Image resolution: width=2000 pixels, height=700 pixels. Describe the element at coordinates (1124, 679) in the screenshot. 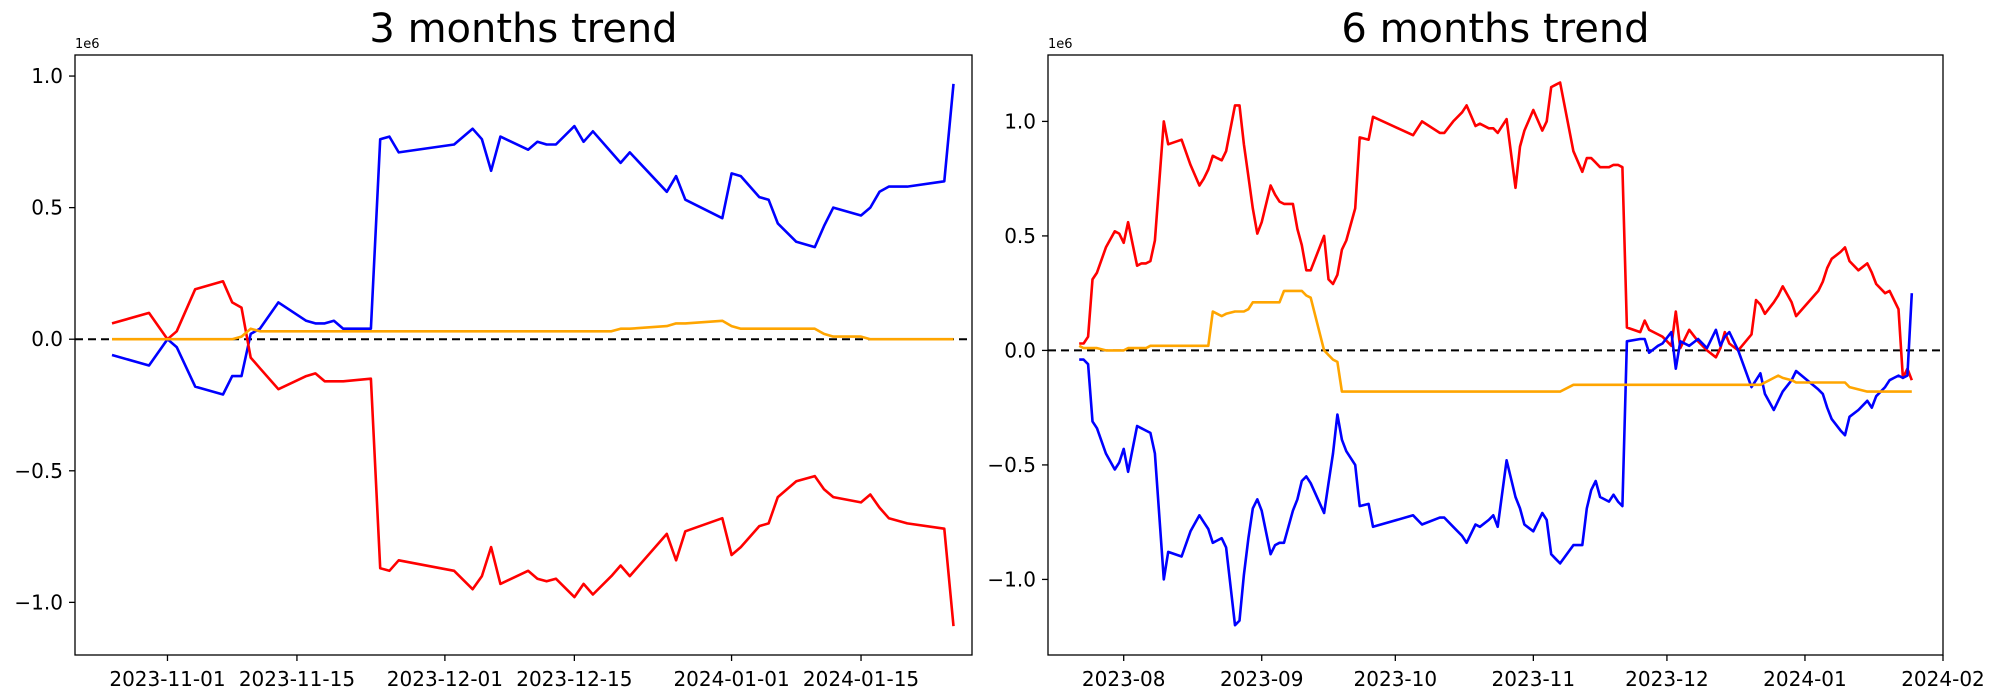

I see `x-tick-label: 2023-08` at that location.